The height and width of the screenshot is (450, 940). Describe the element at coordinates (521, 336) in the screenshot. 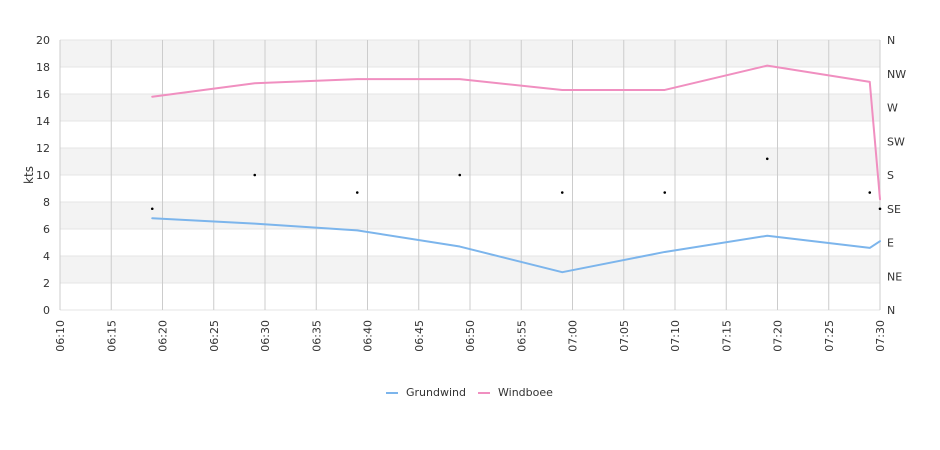

I see `x-tick-label: 06:55` at that location.